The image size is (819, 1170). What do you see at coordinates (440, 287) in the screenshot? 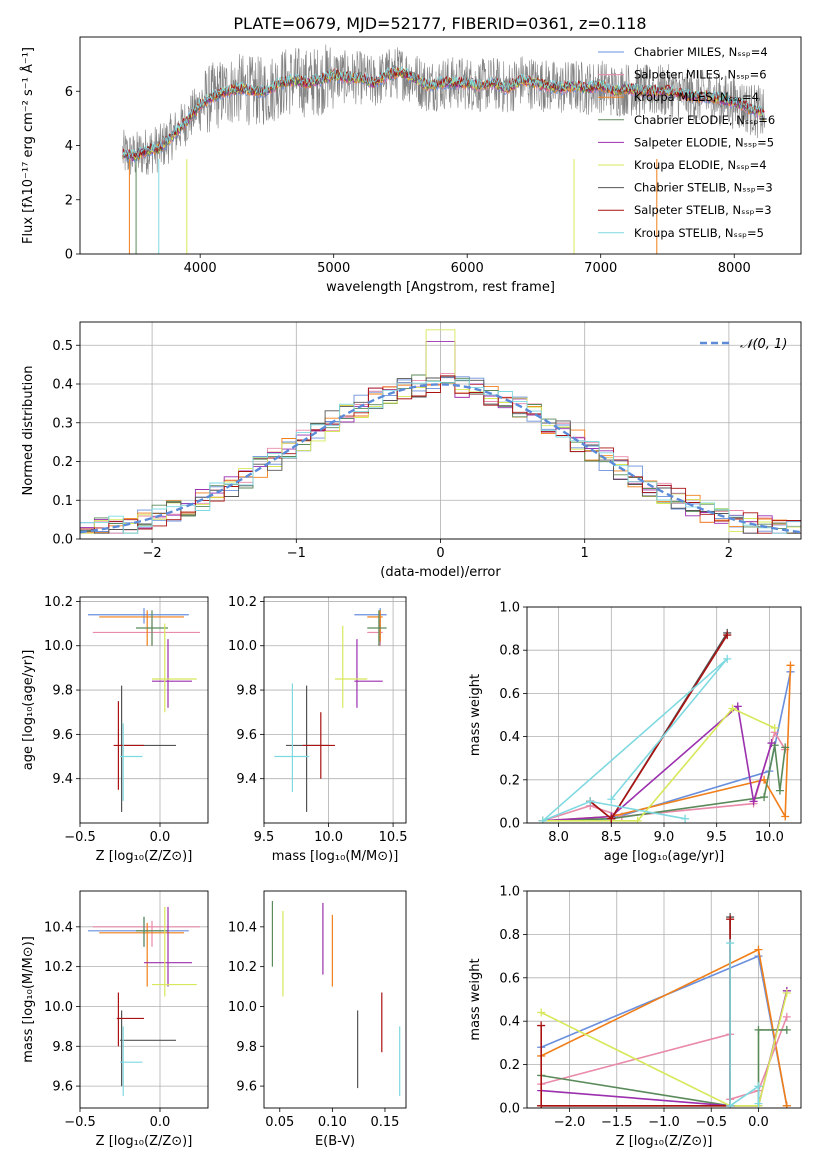
I see `x-axis-label: wavelength [Angstrom, rest frame]` at bounding box center [440, 287].